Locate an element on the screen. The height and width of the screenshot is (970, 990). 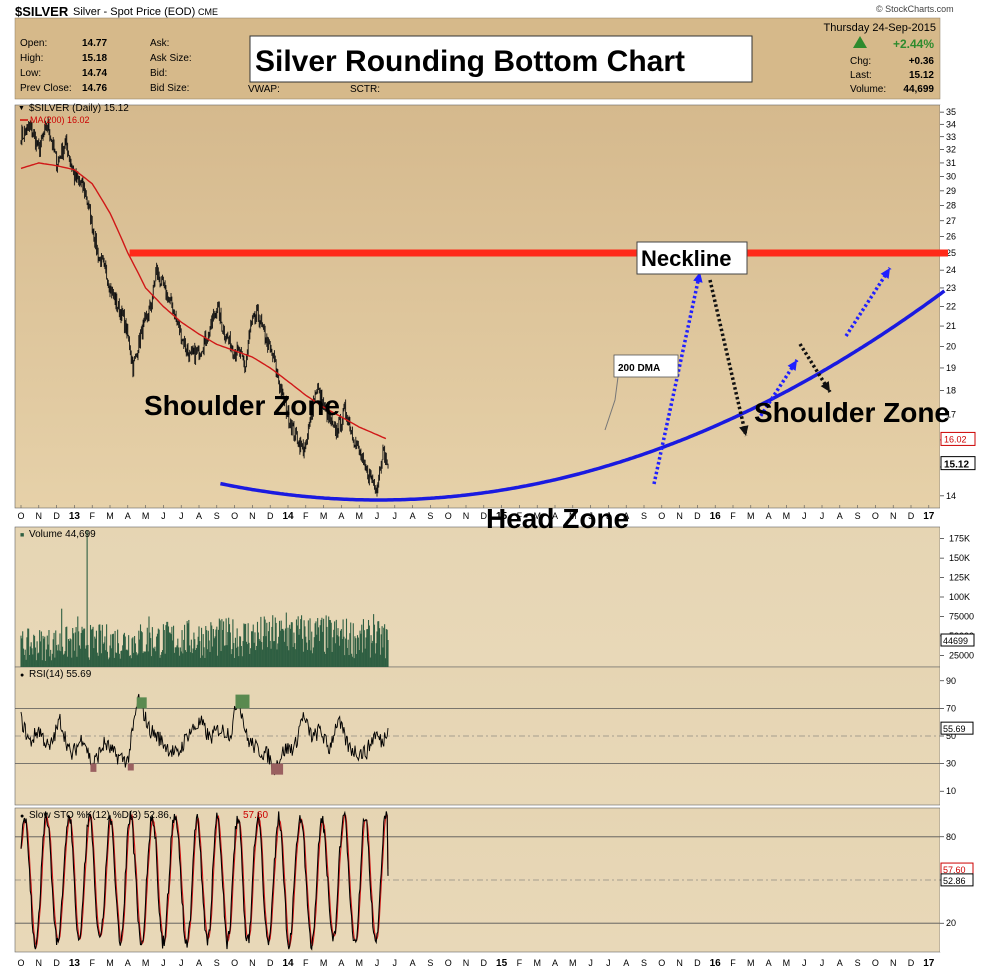
head-zone-label: Head Zone is located at coordinates (557, 518).